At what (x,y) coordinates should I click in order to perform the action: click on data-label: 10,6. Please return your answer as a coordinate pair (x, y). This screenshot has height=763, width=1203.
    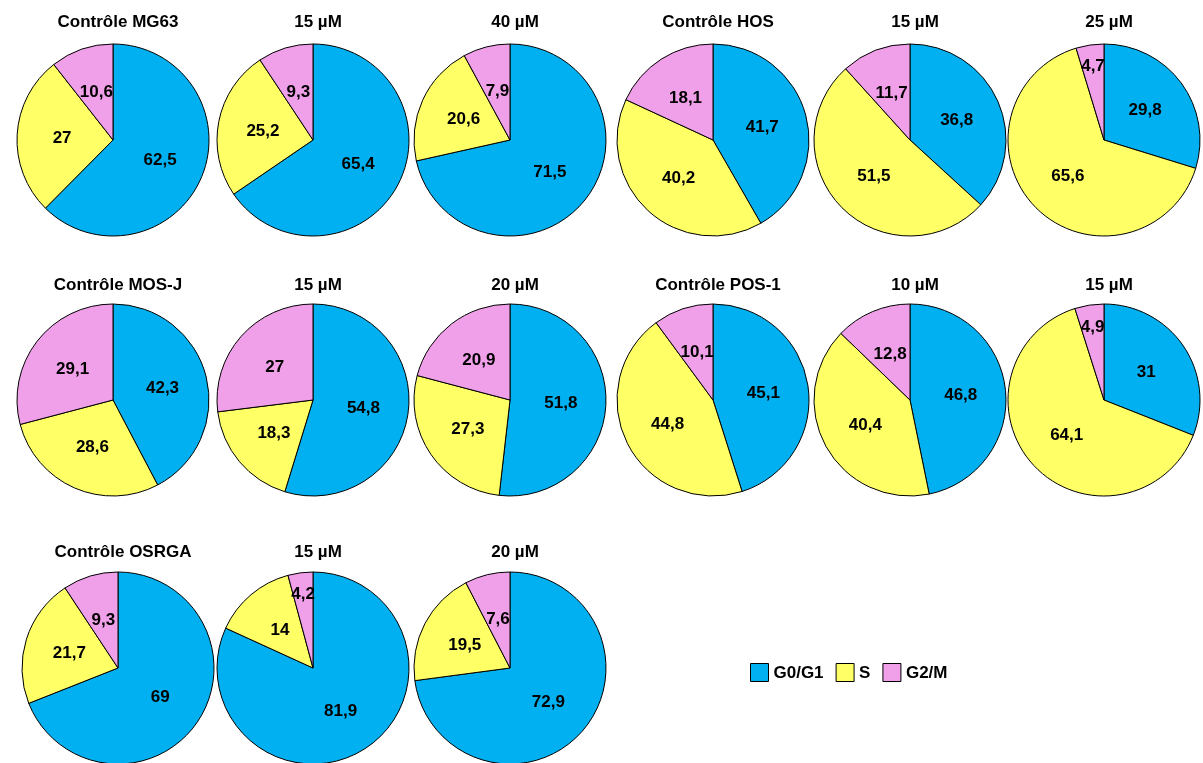
    Looking at the image, I should click on (96, 92).